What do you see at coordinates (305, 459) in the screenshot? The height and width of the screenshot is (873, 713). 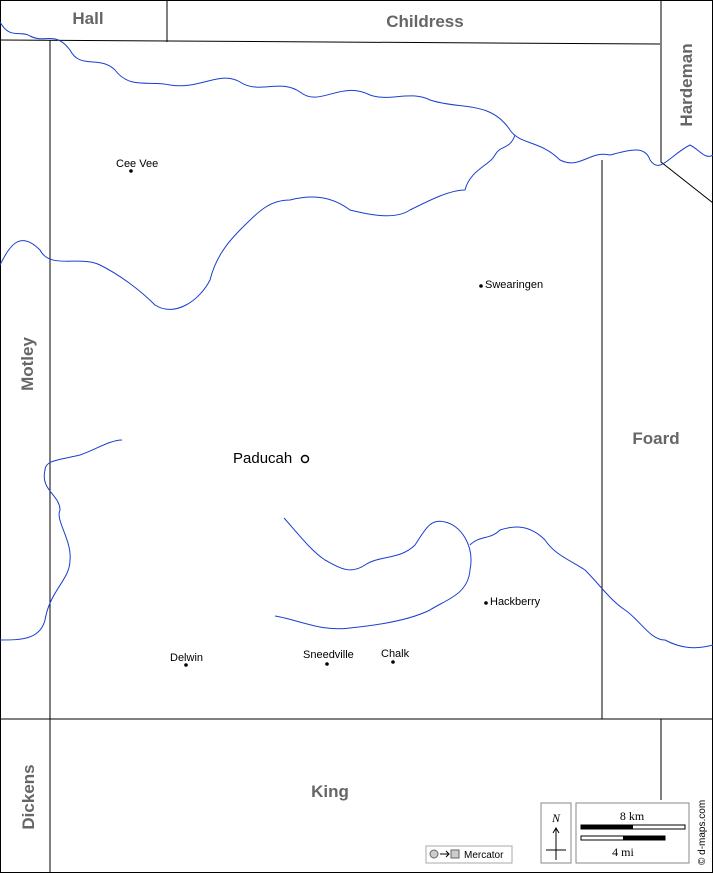 I see `seat-marker` at bounding box center [305, 459].